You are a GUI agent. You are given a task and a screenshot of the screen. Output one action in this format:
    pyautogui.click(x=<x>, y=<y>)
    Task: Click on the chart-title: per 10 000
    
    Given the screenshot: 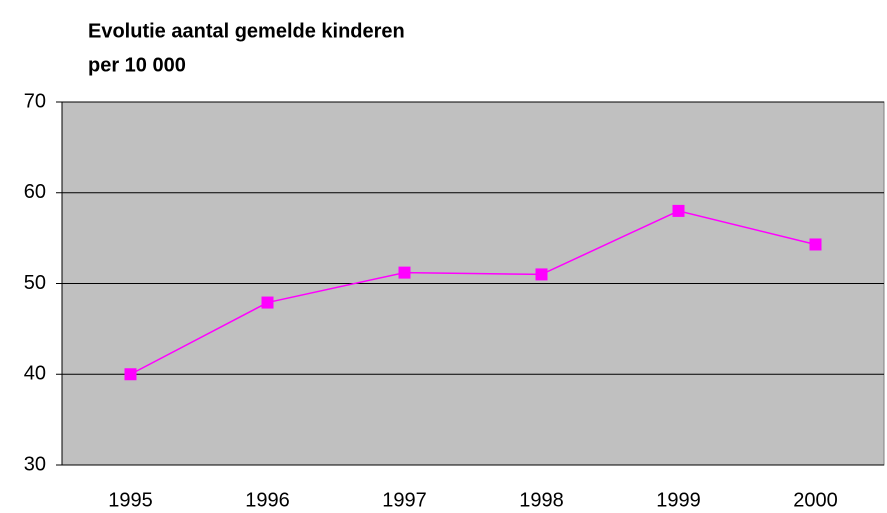 What is the action you would take?
    pyautogui.click(x=137, y=65)
    